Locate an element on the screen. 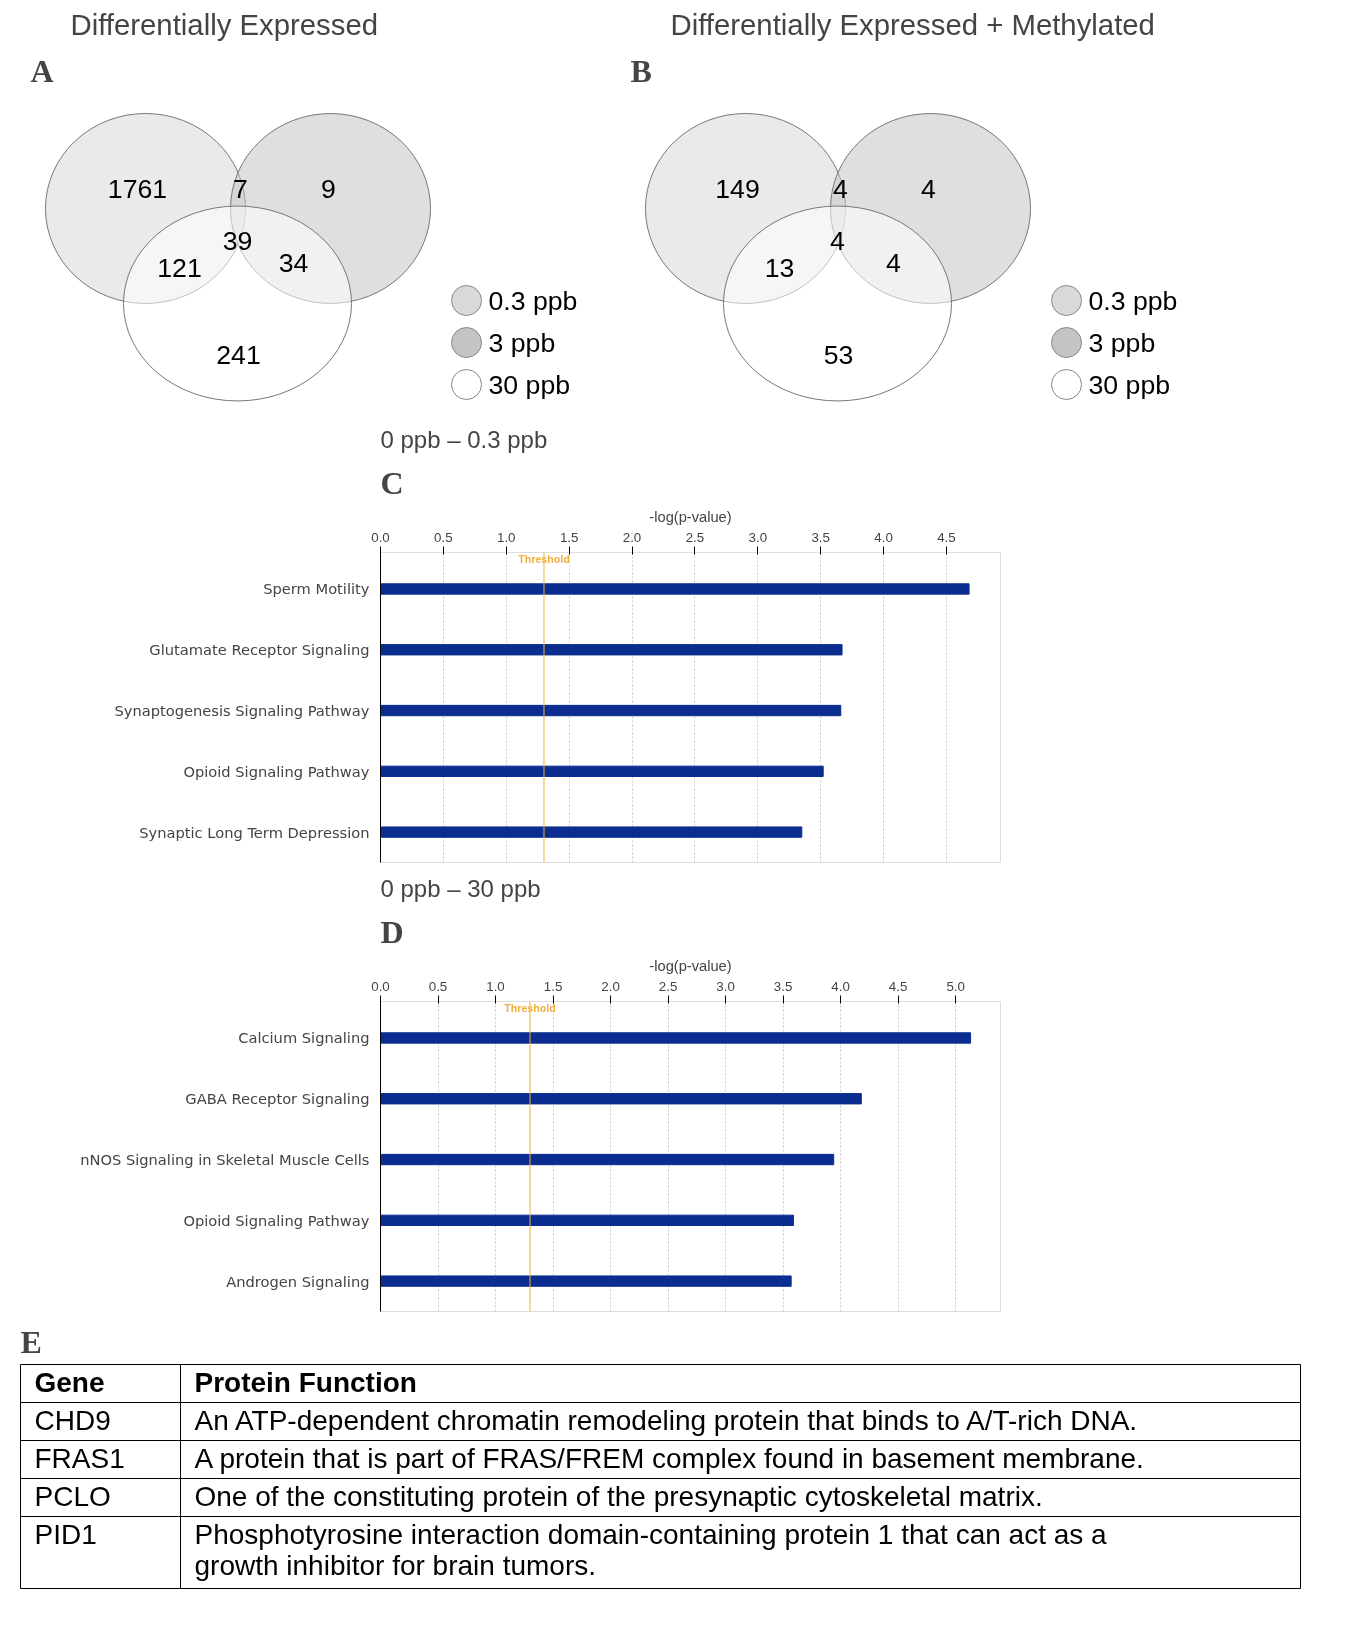 Image resolution: width=1354 pixels, height=1650 pixels. text: An ATP-dependent chromatin remodeling protein that binds to A/T-rich DNA. is located at coordinates (666, 1420).